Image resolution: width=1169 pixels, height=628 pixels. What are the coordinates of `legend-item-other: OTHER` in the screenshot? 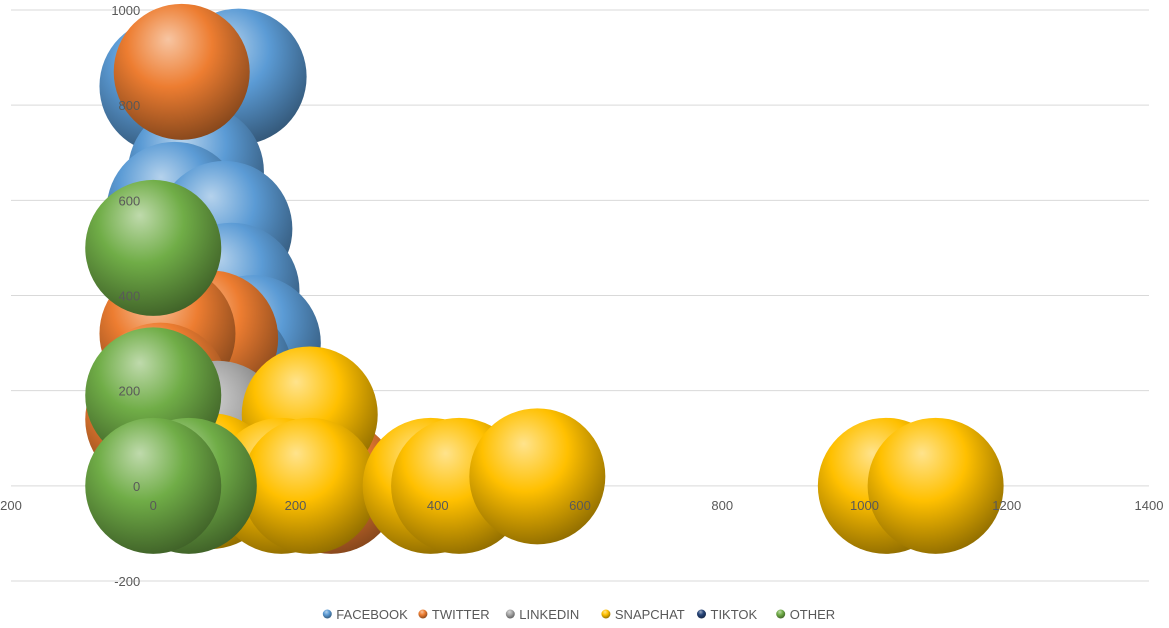 It's located at (805, 614).